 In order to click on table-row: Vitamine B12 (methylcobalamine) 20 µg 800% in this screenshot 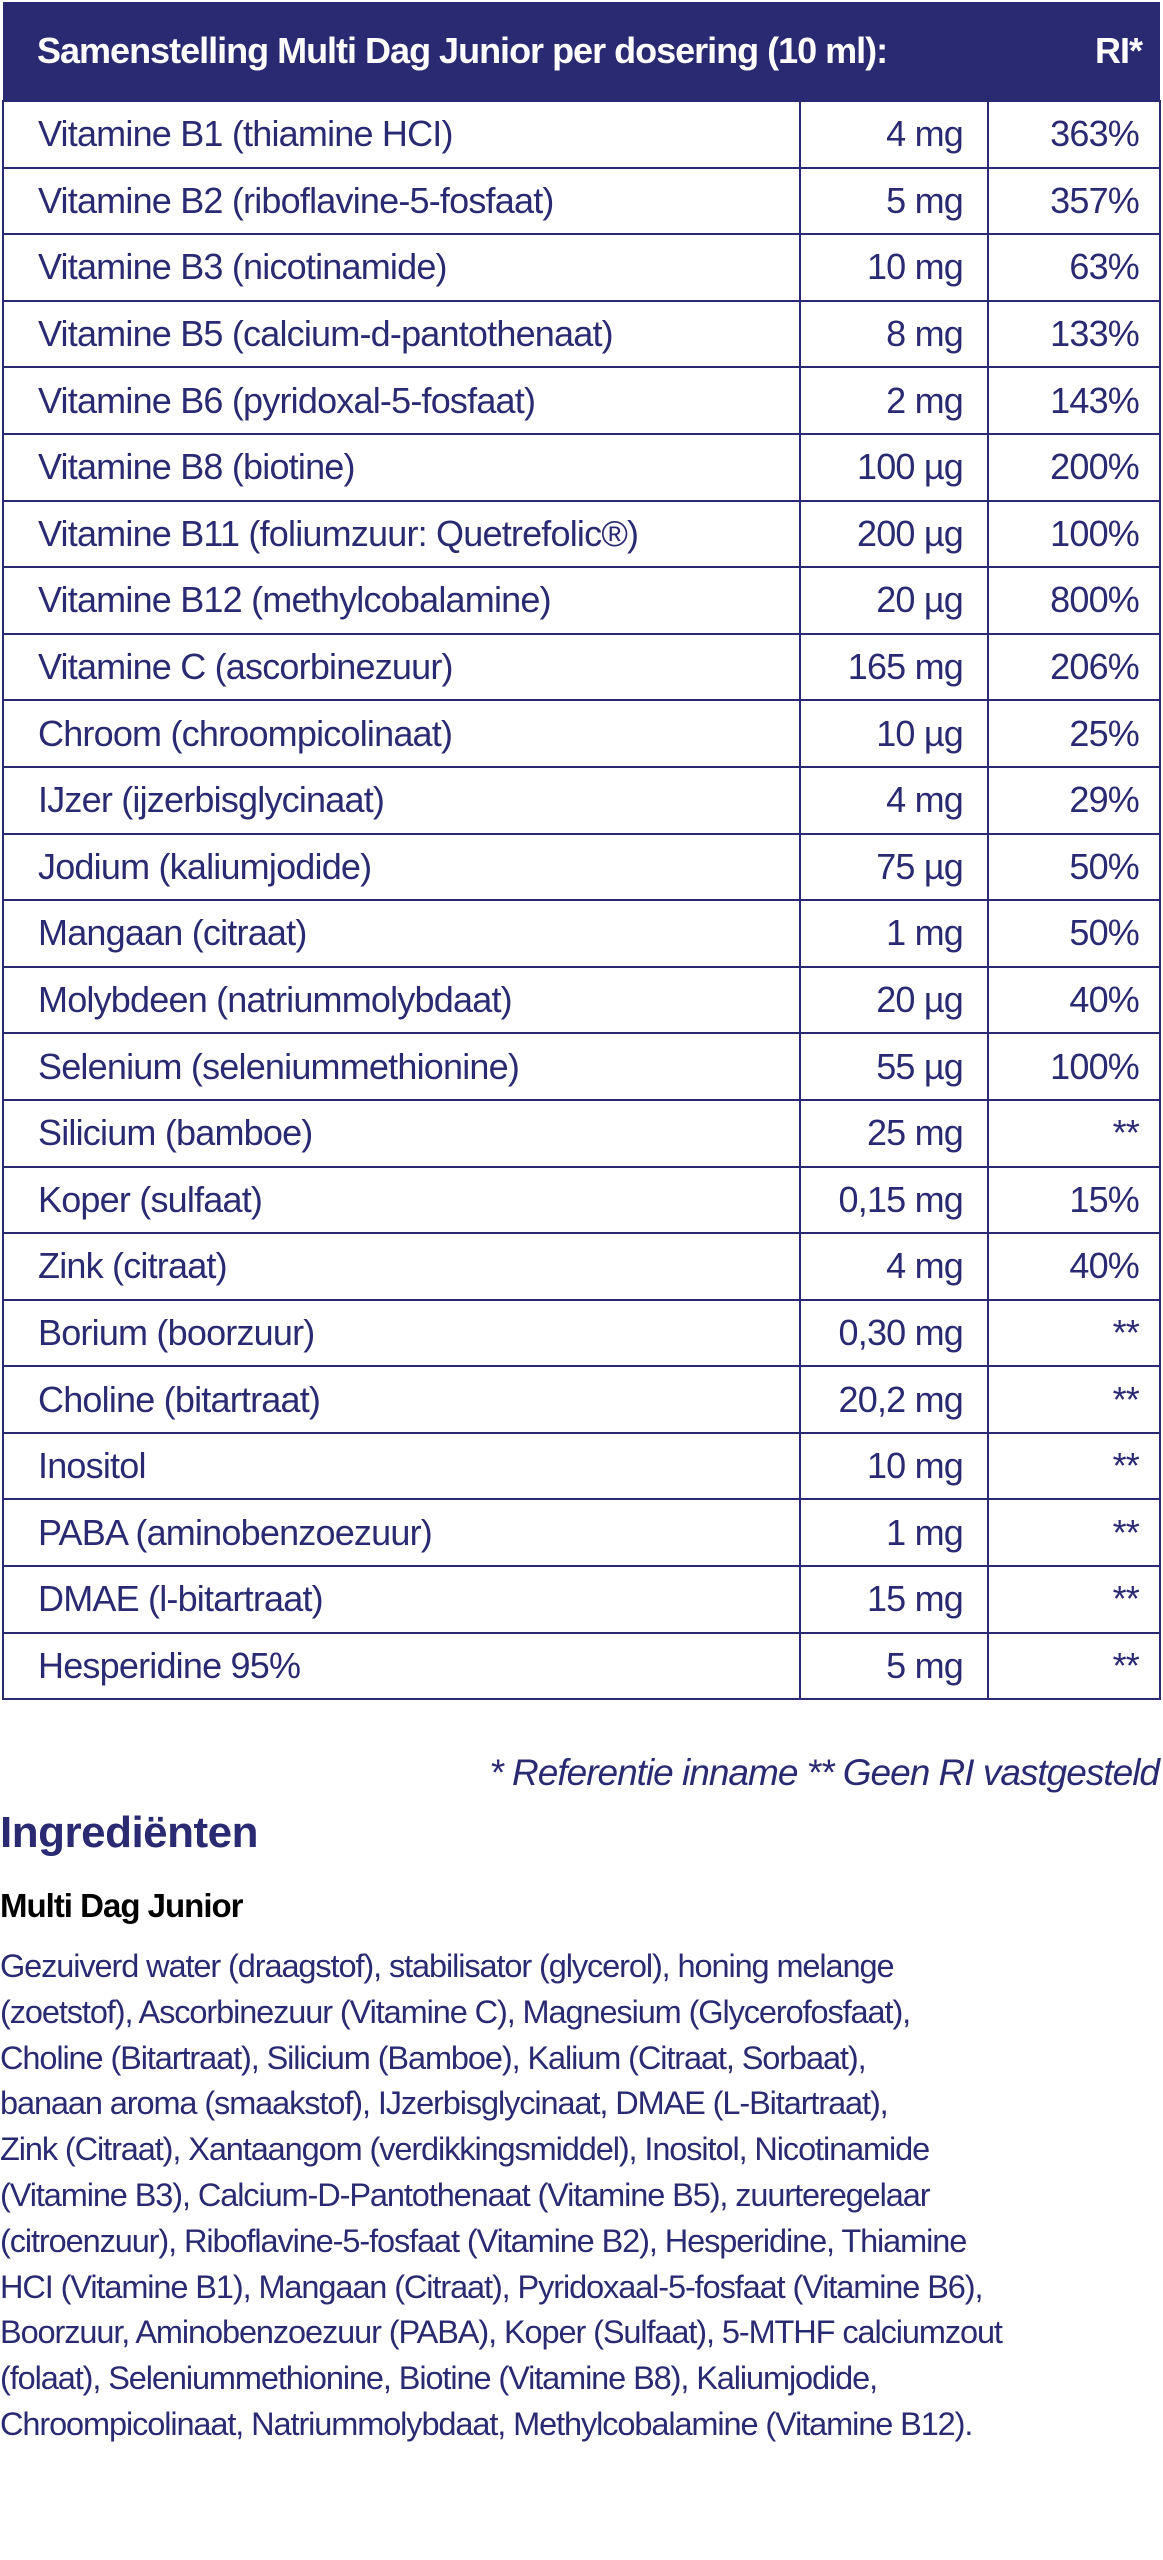, I will do `click(581, 600)`.